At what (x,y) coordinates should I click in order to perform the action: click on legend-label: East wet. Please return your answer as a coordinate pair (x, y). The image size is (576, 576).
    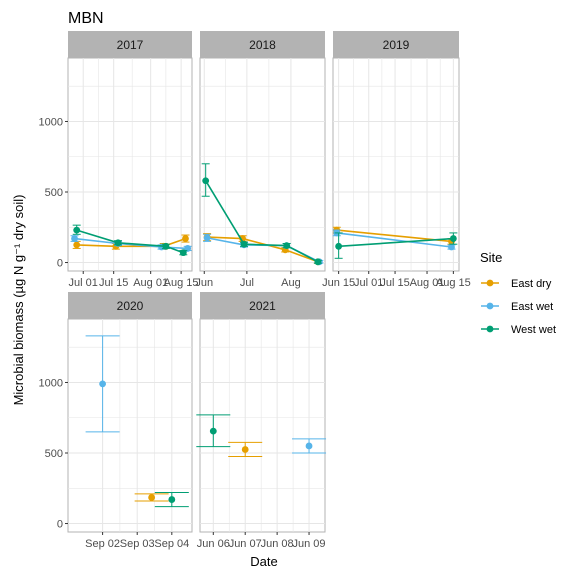
    Looking at the image, I should click on (532, 307).